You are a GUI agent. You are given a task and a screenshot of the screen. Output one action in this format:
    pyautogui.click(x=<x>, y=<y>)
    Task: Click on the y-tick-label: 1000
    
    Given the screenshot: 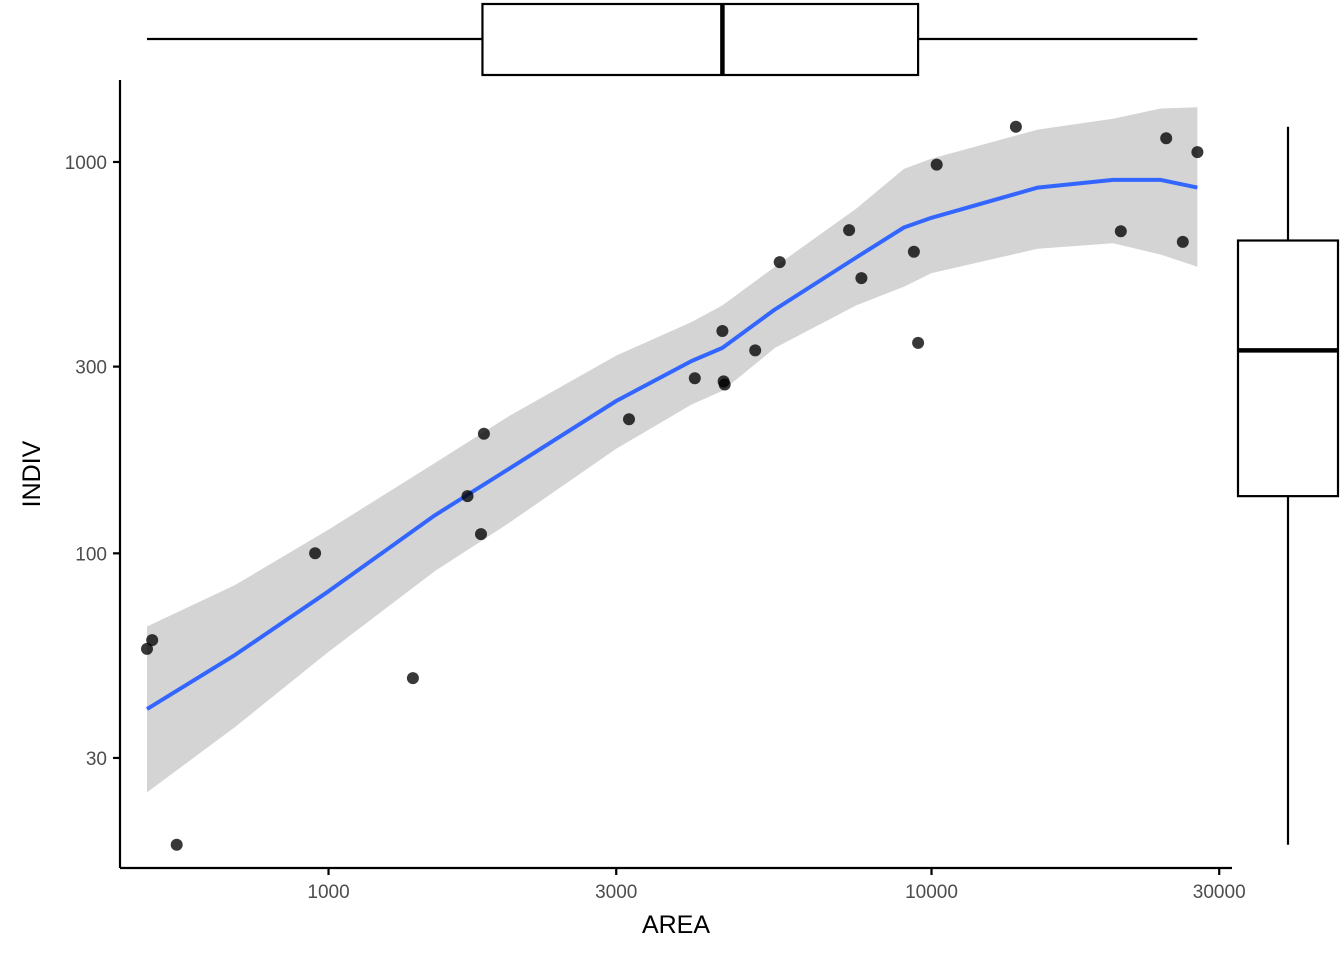 What is the action you would take?
    pyautogui.click(x=86, y=163)
    